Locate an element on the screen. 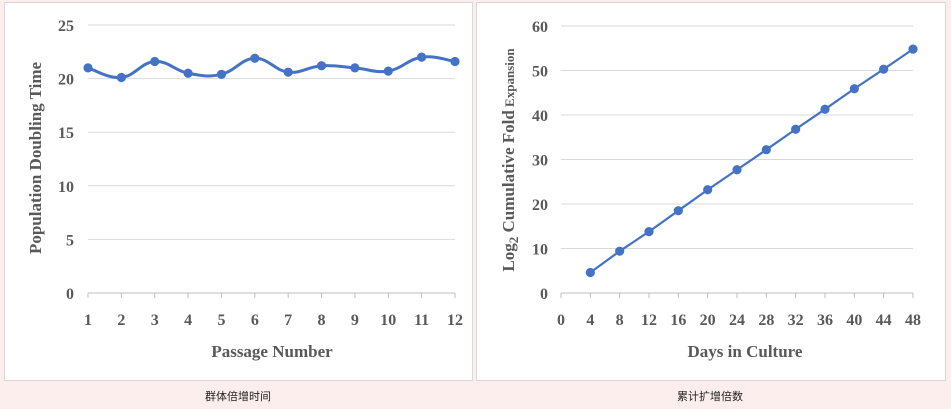 This screenshot has width=951, height=409. left-y-tick-label: 20 is located at coordinates (66, 80).